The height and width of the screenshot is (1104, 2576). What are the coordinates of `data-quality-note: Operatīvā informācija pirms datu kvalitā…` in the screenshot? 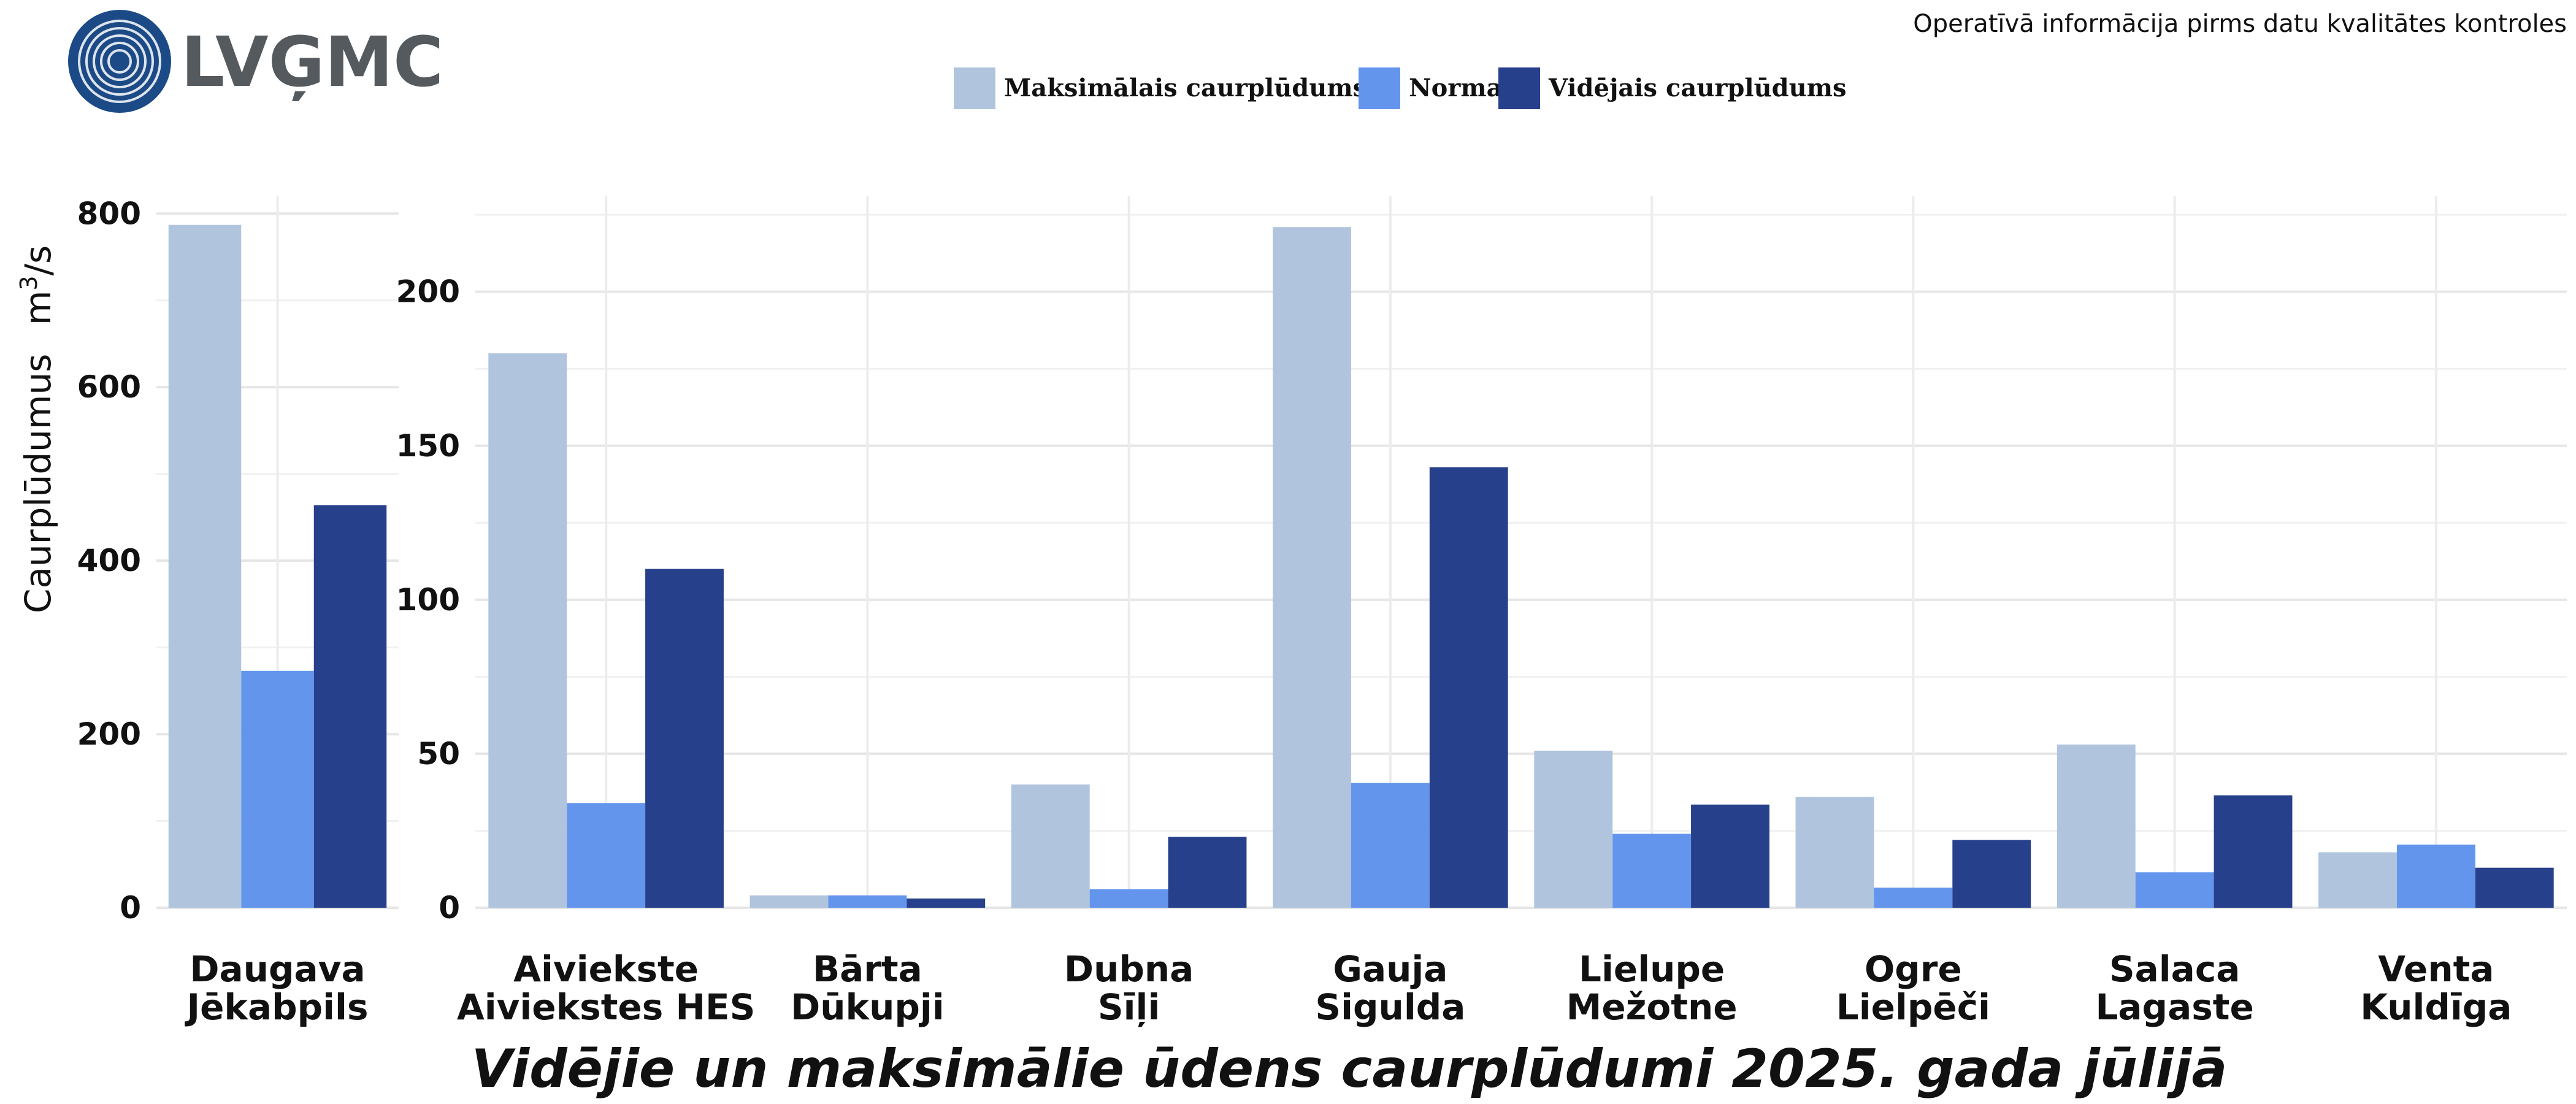 It's located at (2240, 24).